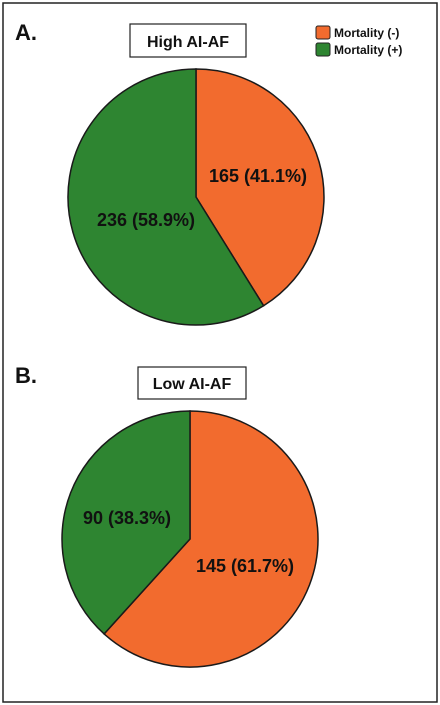  I want to click on pie-slice-mortality-negative, so click(260, 187).